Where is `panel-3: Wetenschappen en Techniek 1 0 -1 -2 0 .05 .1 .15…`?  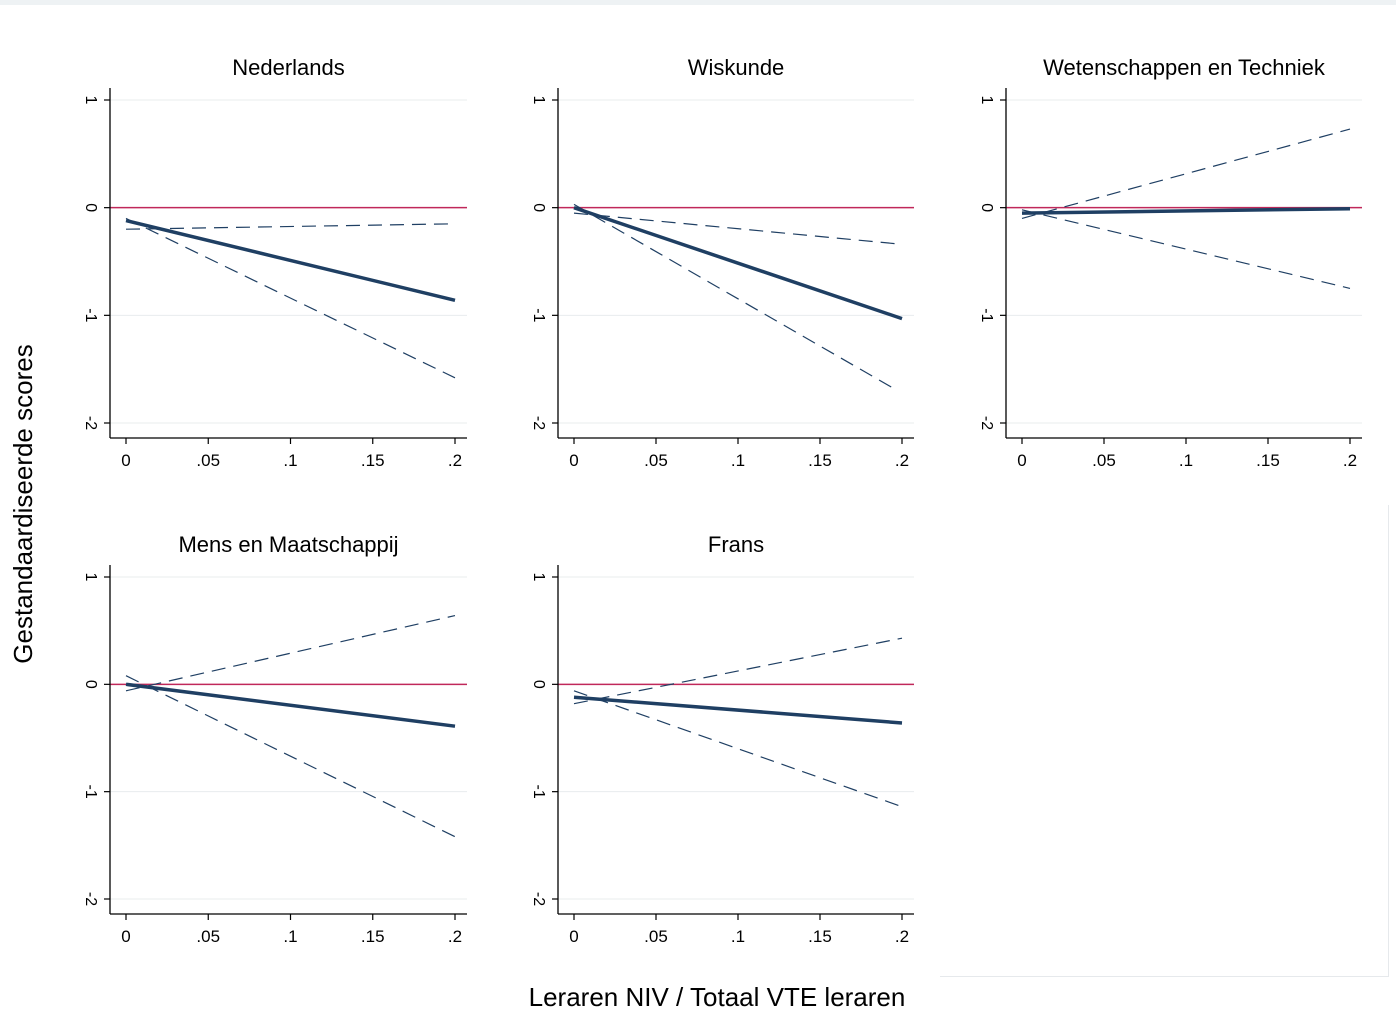 panel-3: Wetenschappen en Techniek 1 0 -1 -2 0 .05 .1 .15… is located at coordinates (1170, 262).